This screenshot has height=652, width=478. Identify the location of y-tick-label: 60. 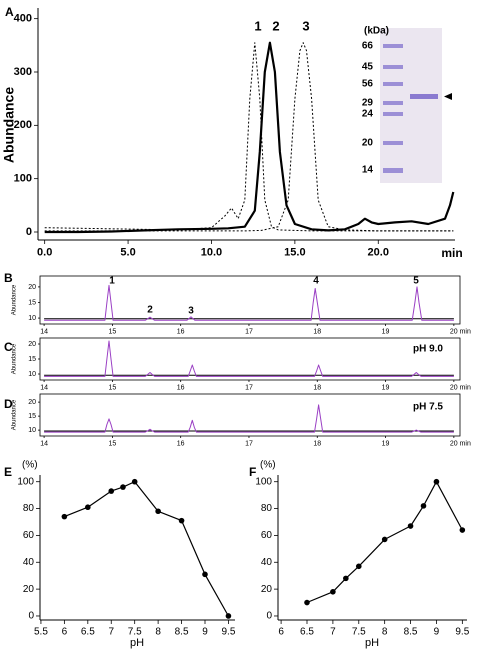
(29, 535).